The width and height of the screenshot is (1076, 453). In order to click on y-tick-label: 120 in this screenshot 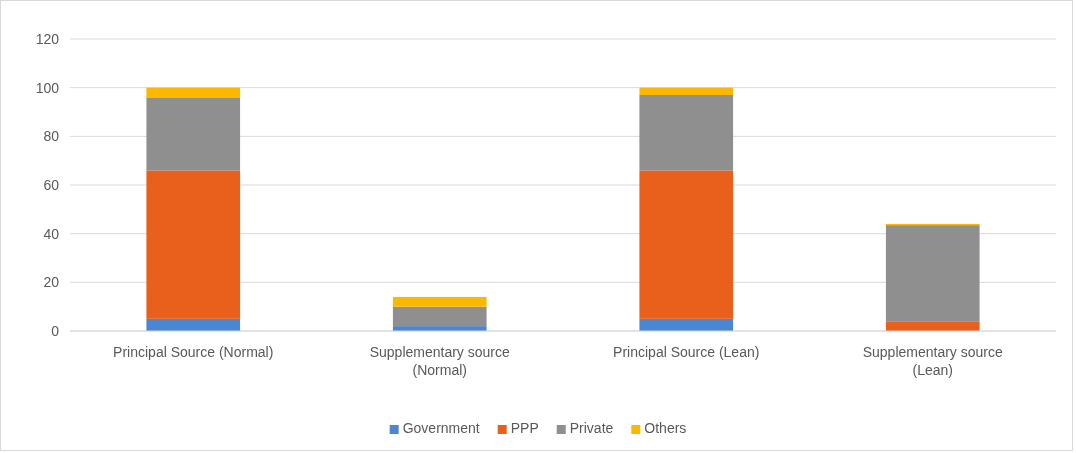, I will do `click(47, 38)`.